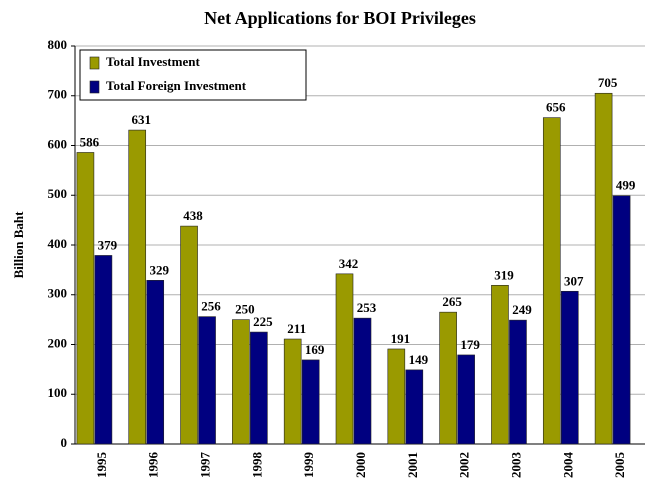  What do you see at coordinates (360, 465) in the screenshot?
I see `x-tick-label: 2000` at bounding box center [360, 465].